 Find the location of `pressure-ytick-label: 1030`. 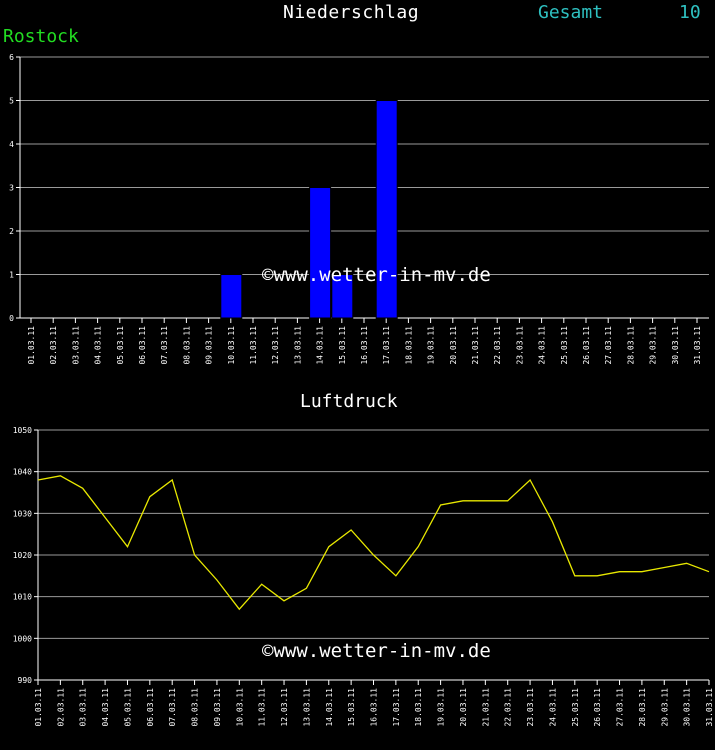

pressure-ytick-label: 1030 is located at coordinates (22, 513).